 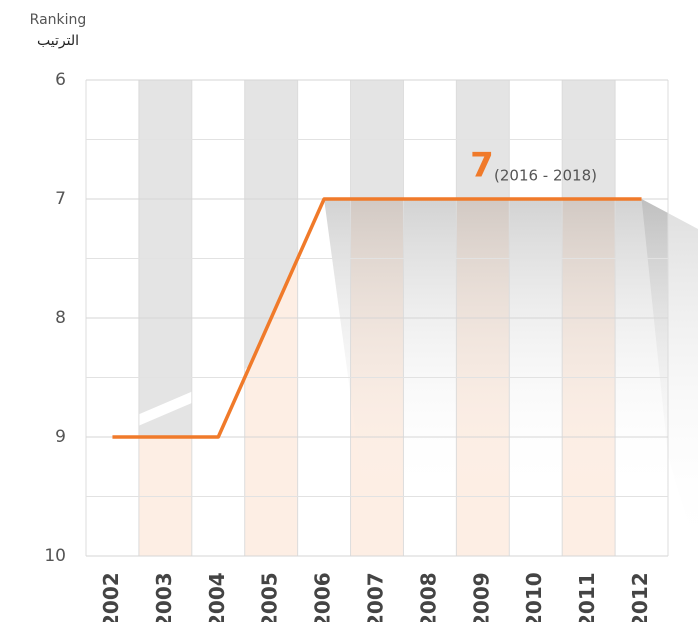 What do you see at coordinates (60, 199) in the screenshot?
I see `y-tick-label: 7` at bounding box center [60, 199].